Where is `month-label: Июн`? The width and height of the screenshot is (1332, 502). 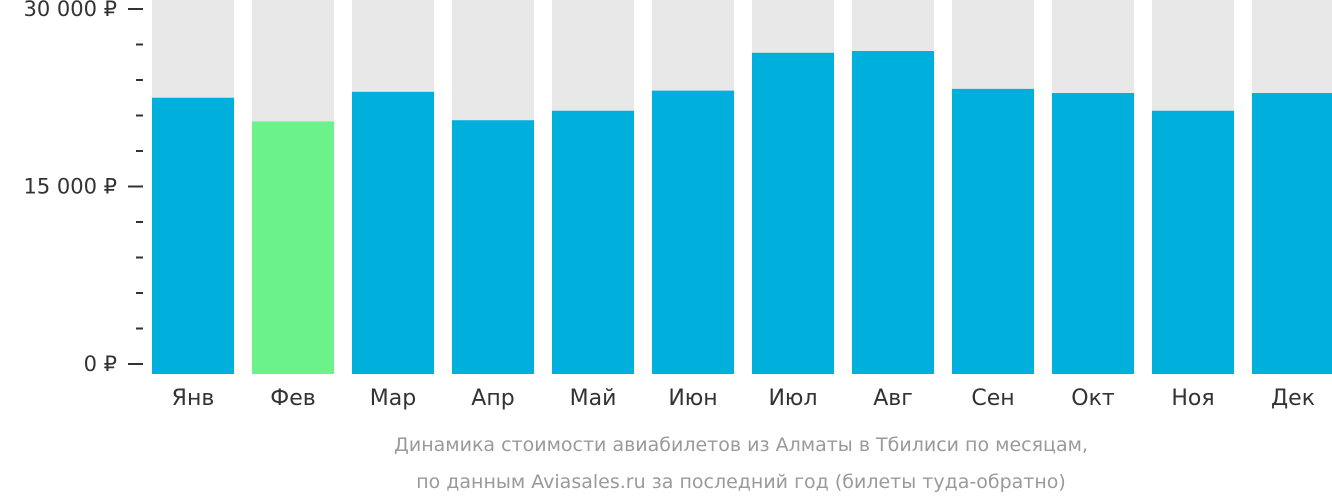 month-label: Июн is located at coordinates (692, 398).